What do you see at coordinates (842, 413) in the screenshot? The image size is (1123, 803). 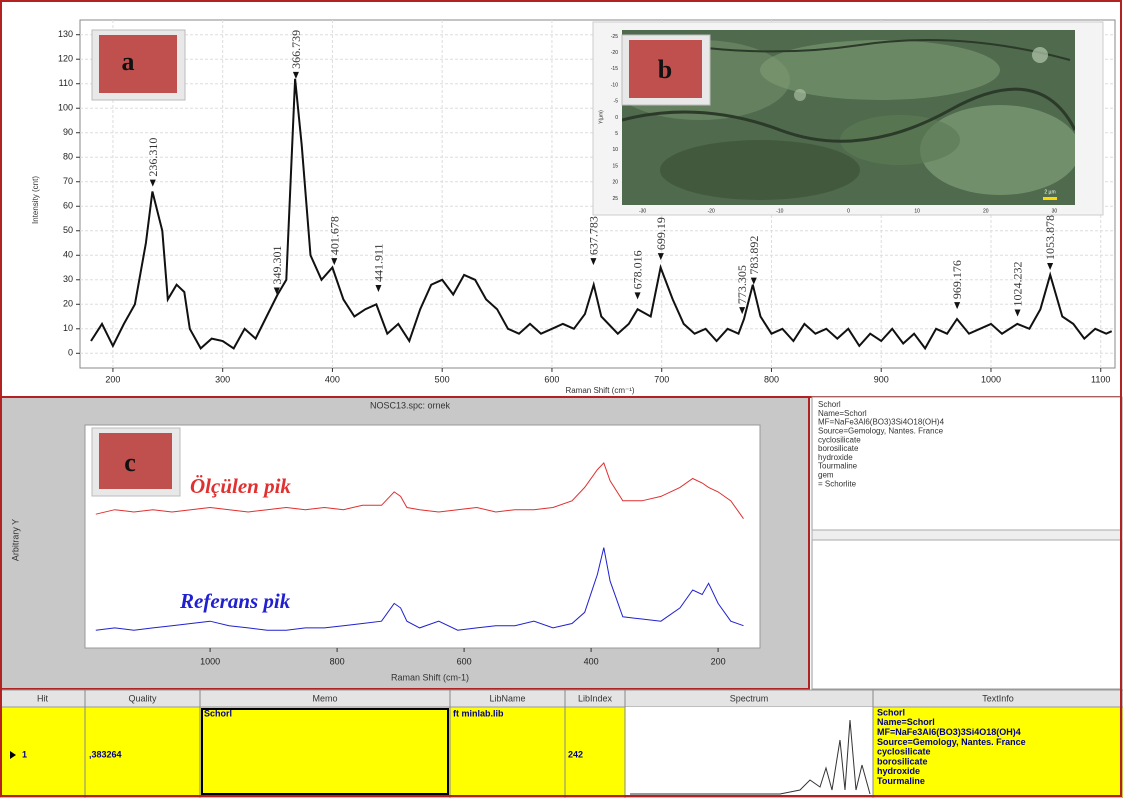 I see `info-line: Name=Schorl` at bounding box center [842, 413].